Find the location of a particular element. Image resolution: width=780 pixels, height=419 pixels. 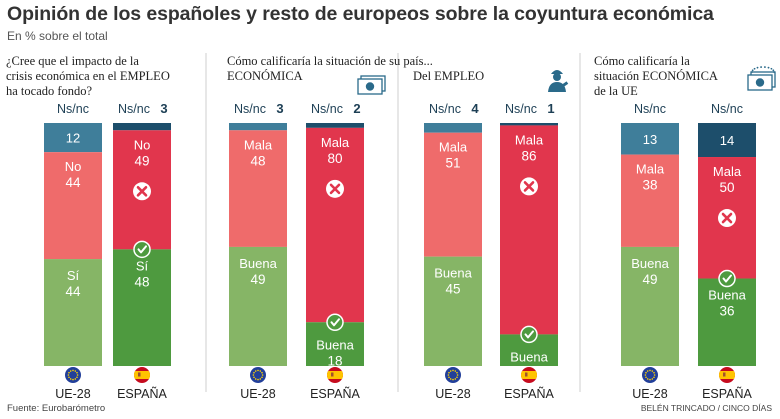

panel-subheading: Del EMPLEO is located at coordinates (448, 76).